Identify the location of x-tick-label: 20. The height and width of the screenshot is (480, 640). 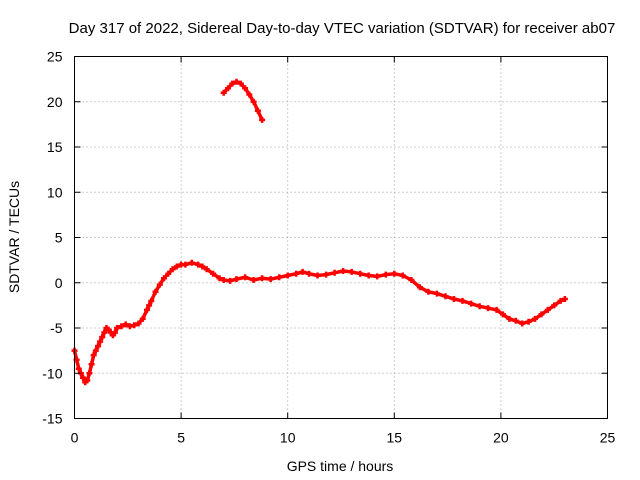
(501, 438).